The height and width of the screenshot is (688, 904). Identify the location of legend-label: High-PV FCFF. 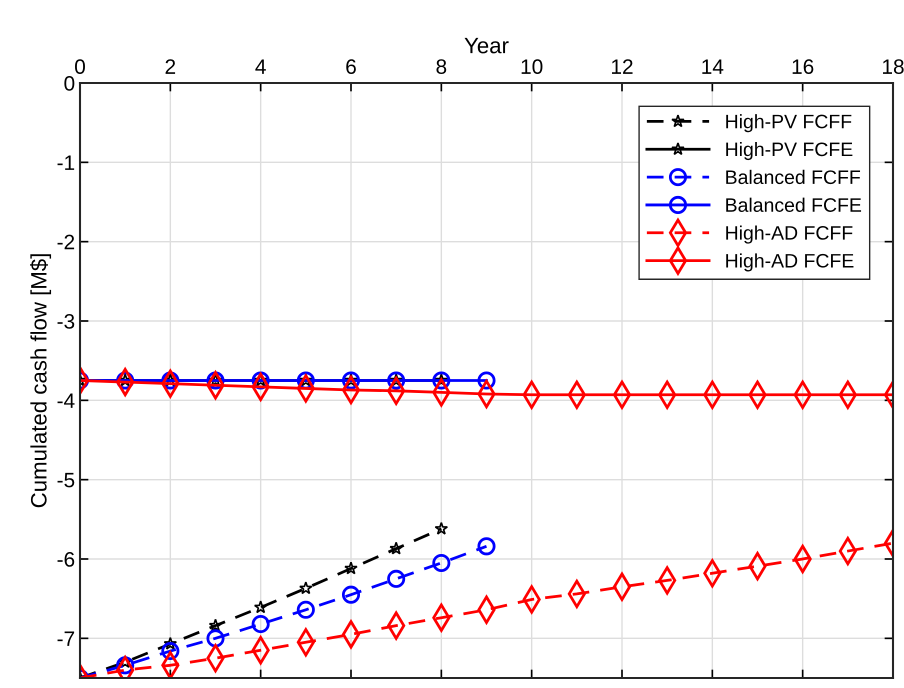
(789, 123).